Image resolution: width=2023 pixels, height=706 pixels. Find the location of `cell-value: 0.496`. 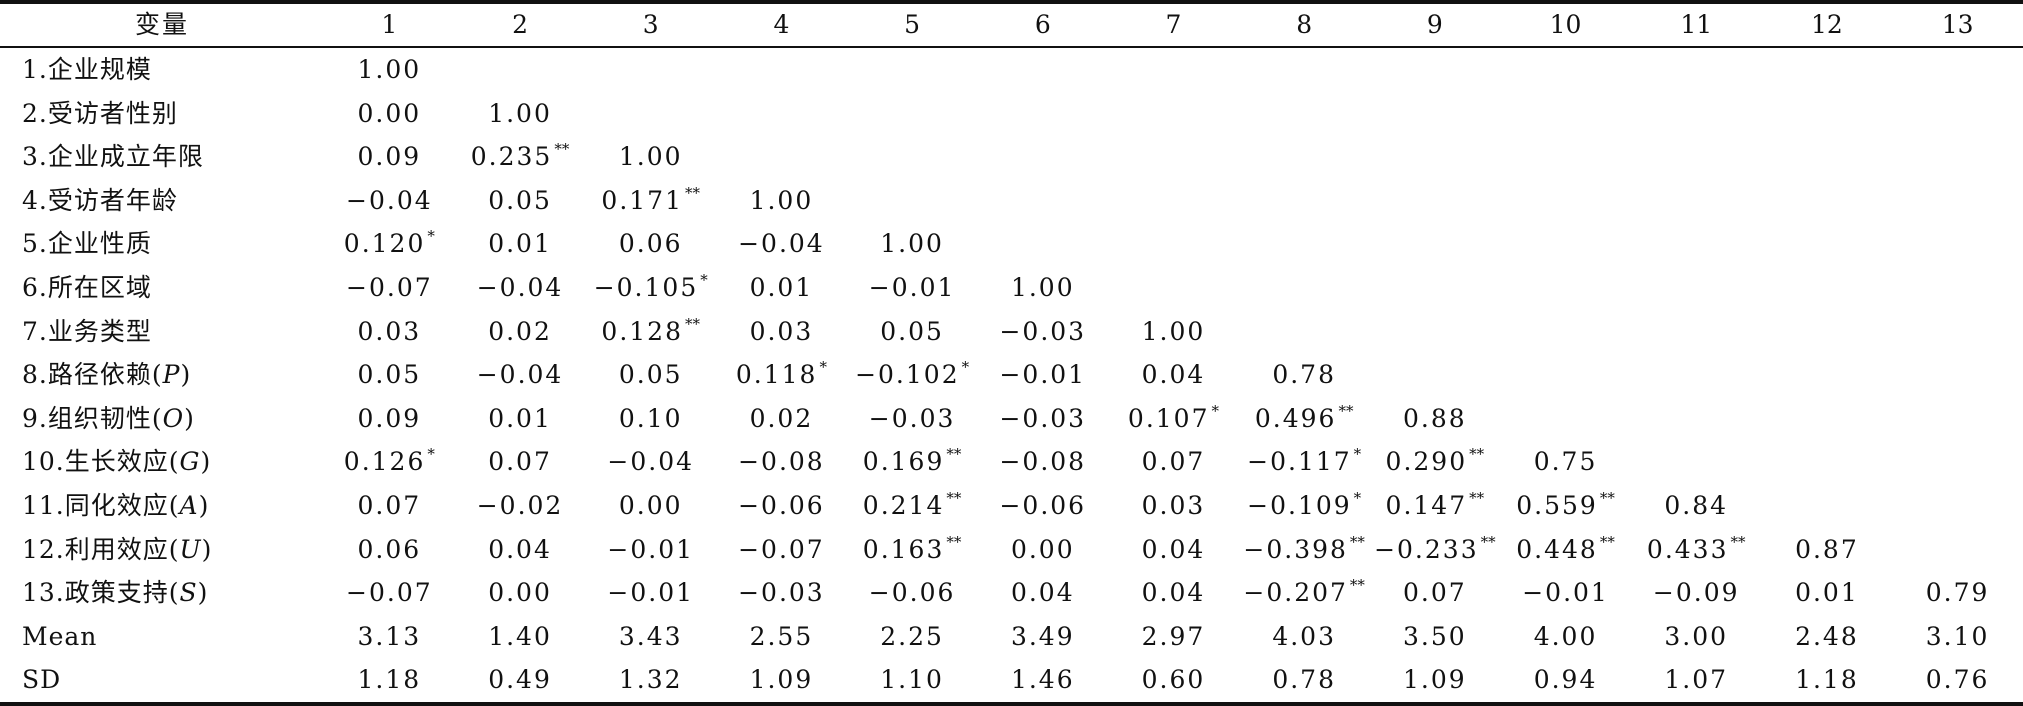

cell-value: 0.496 is located at coordinates (1295, 418).